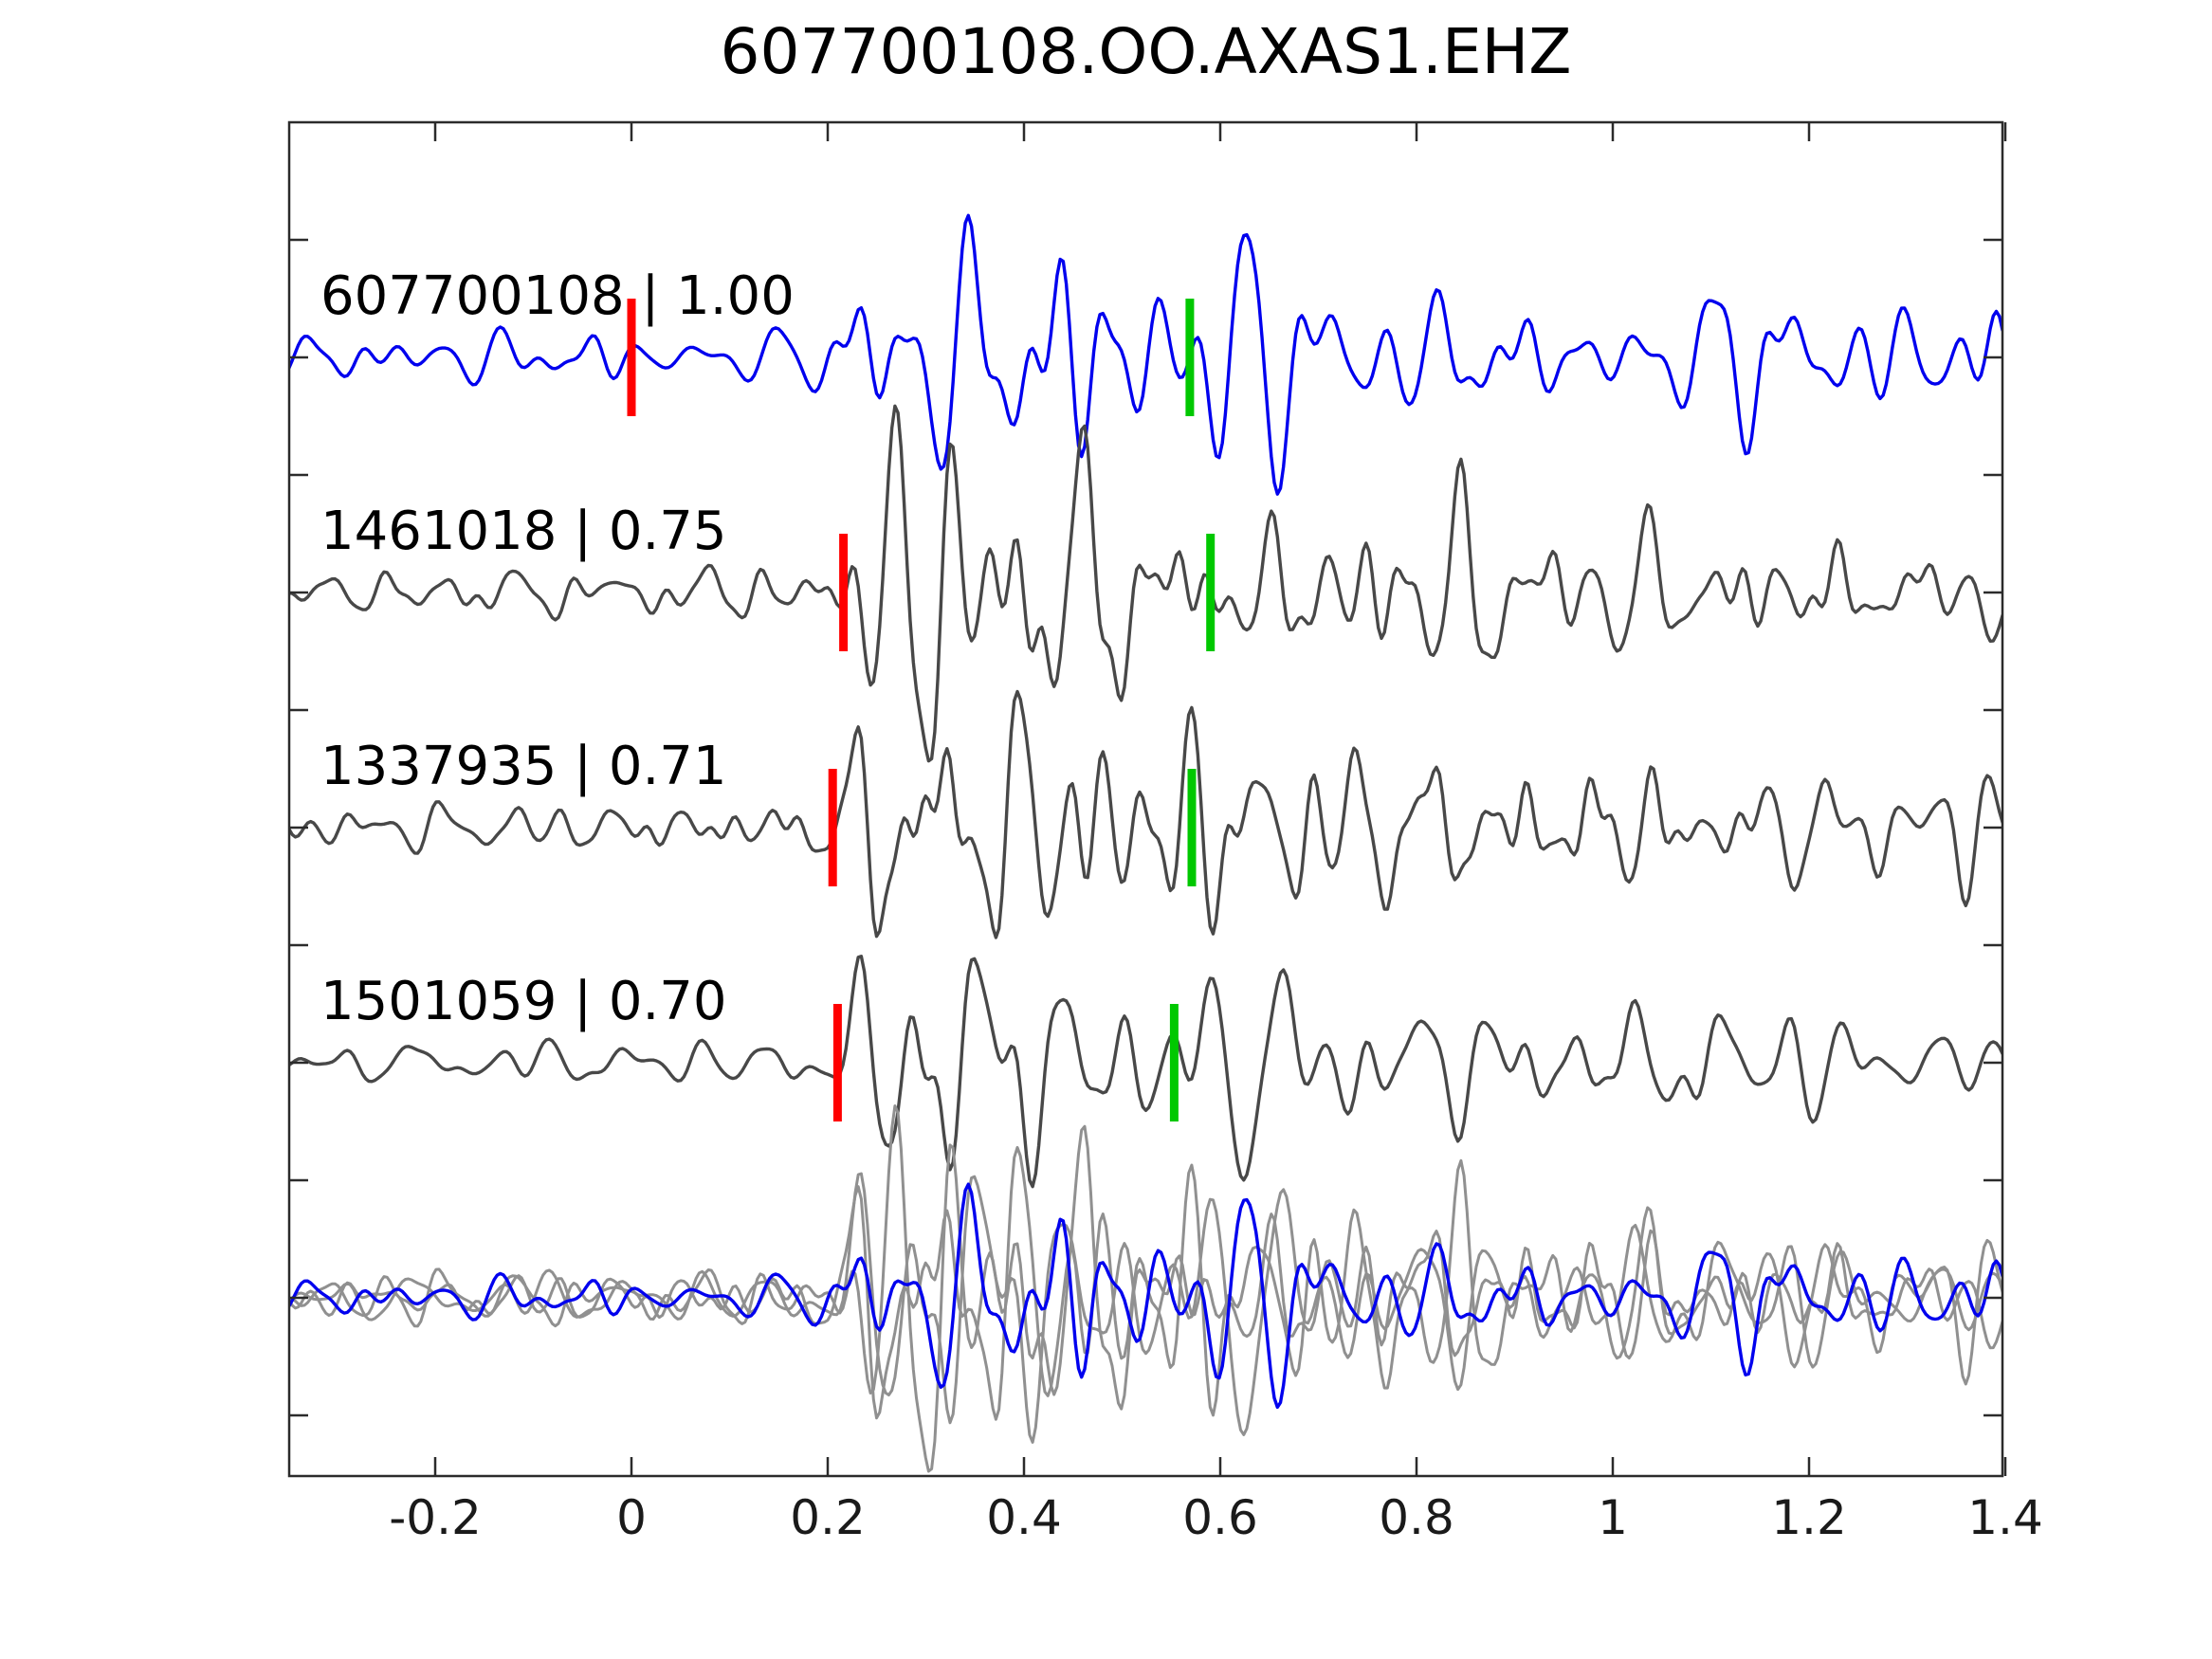  Describe the element at coordinates (557, 296) in the screenshot. I see `trace-label-template: 607700108 | 1.00` at that location.